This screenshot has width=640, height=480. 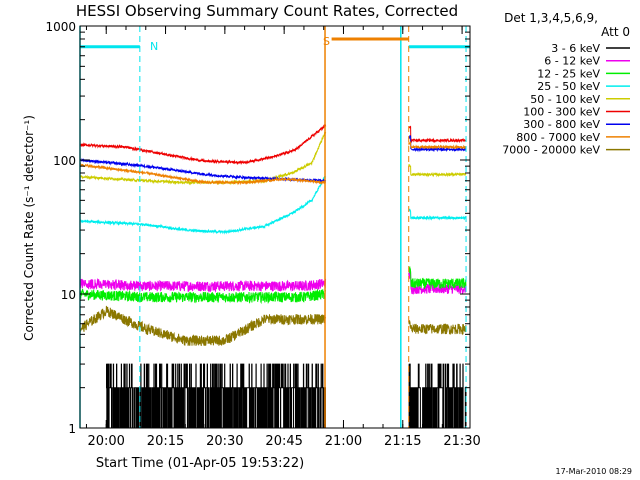 What do you see at coordinates (200, 463) in the screenshot?
I see `x-axis-label: Start Time (01-Apr-05 19:53:22)` at bounding box center [200, 463].